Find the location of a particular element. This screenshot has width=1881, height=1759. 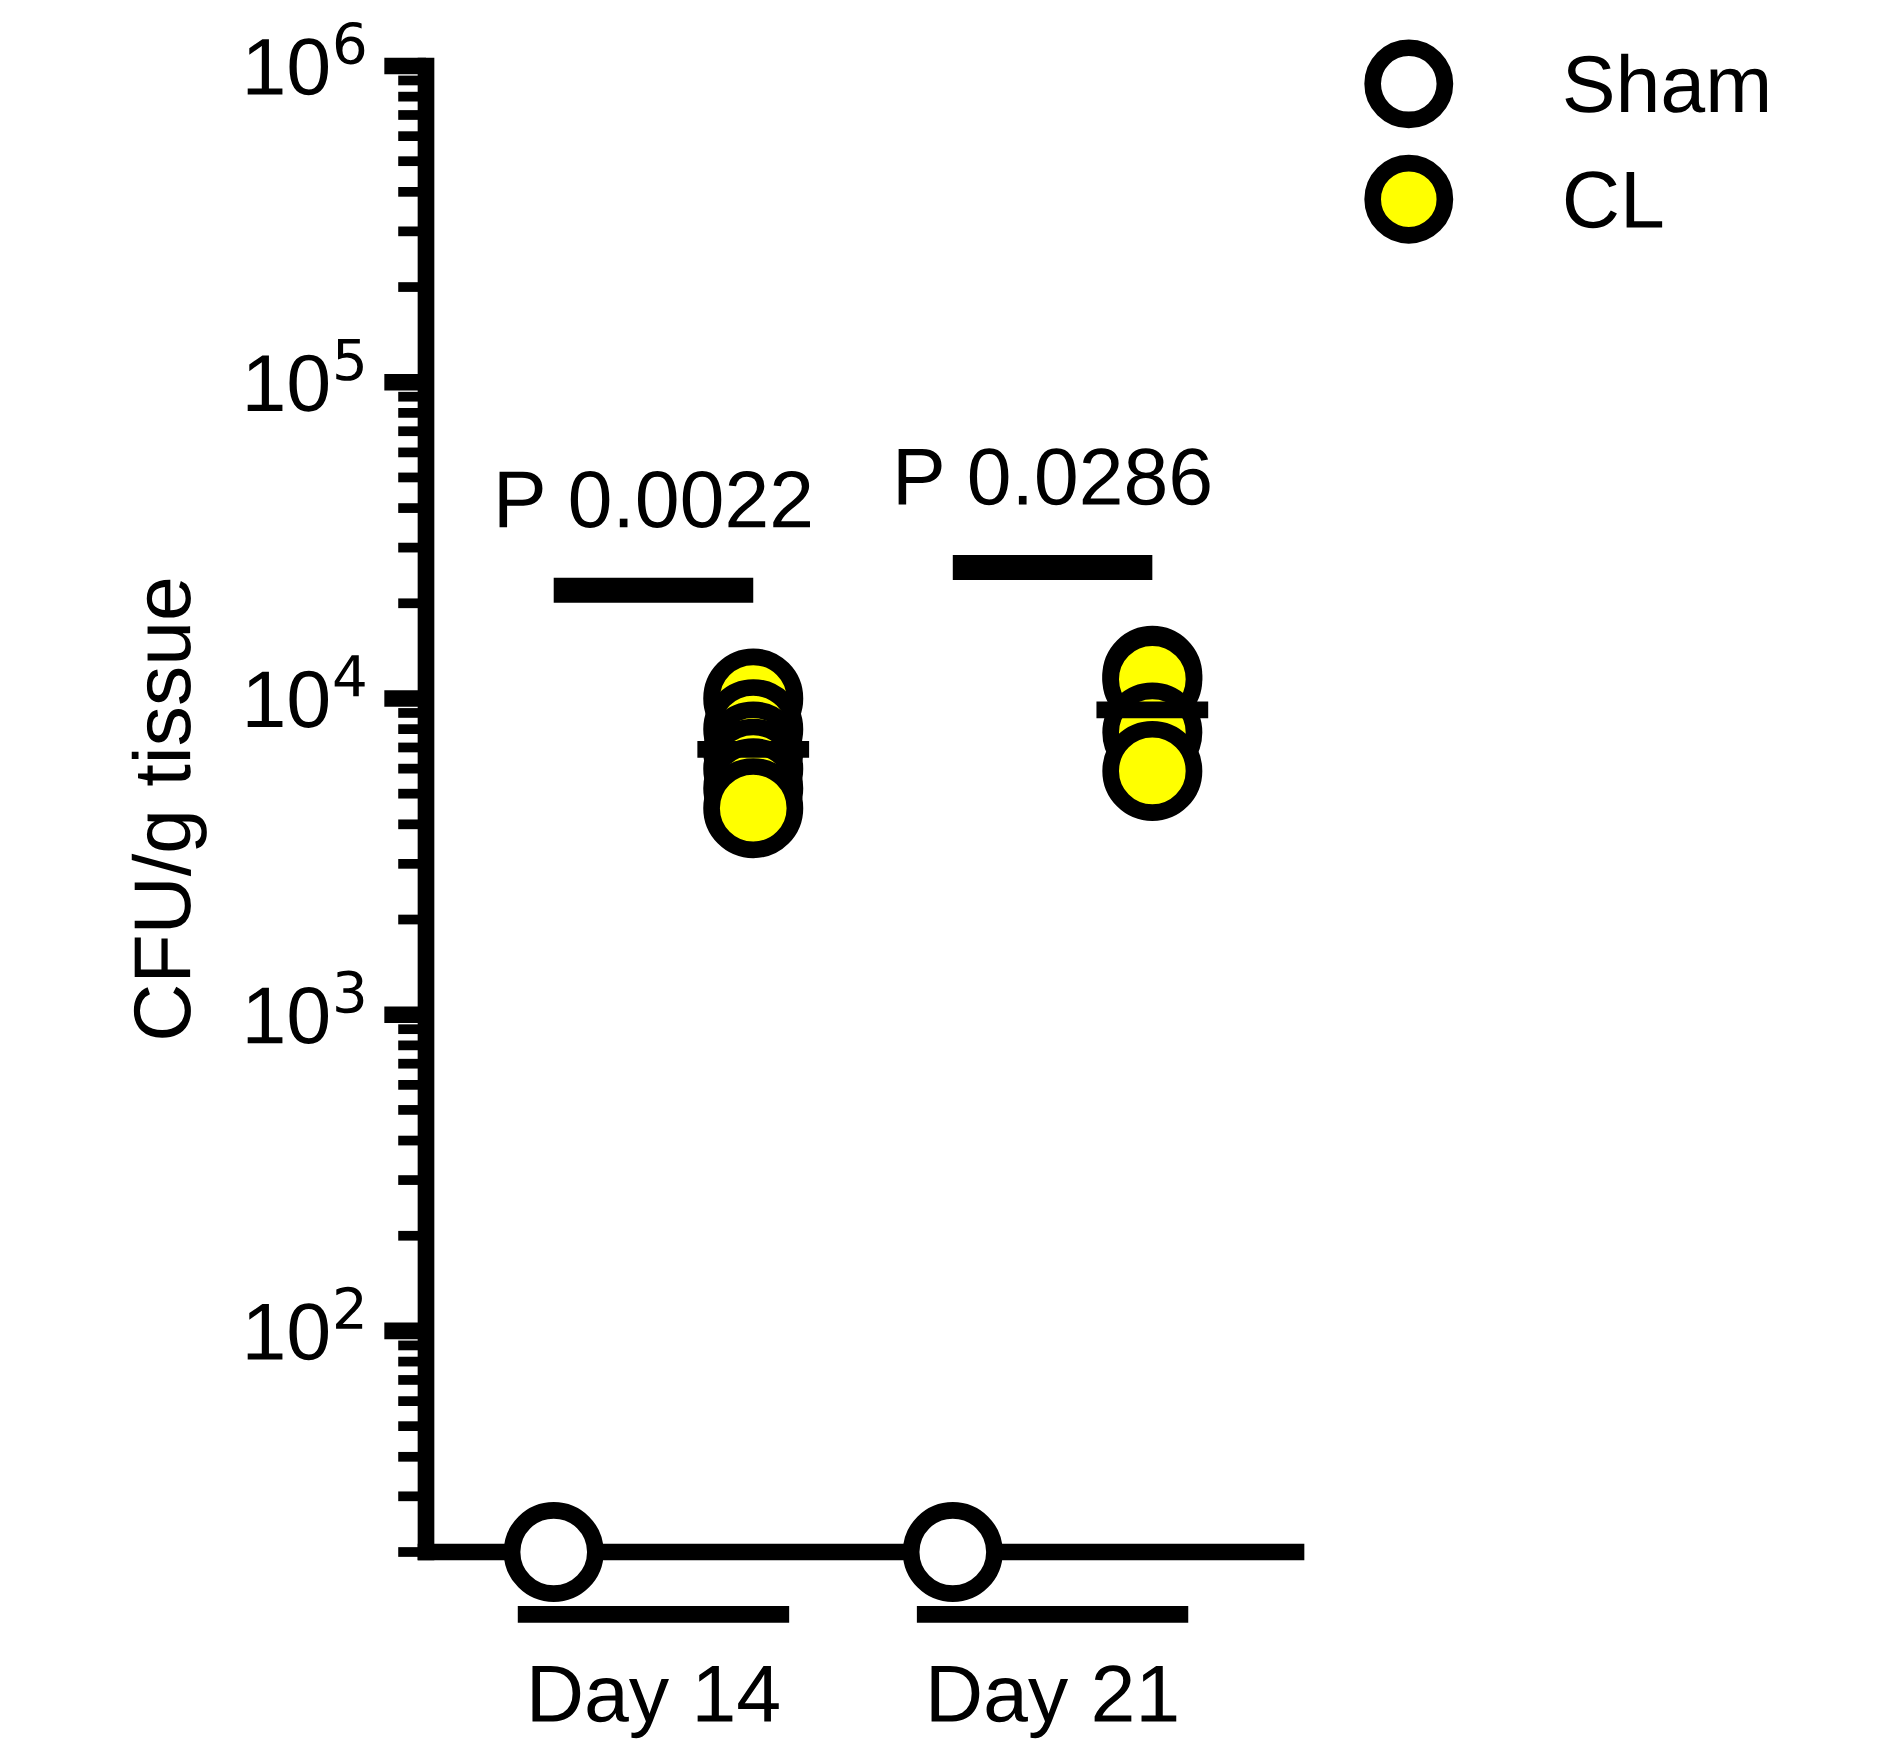

annotation: P 0.0022 is located at coordinates (654, 500).